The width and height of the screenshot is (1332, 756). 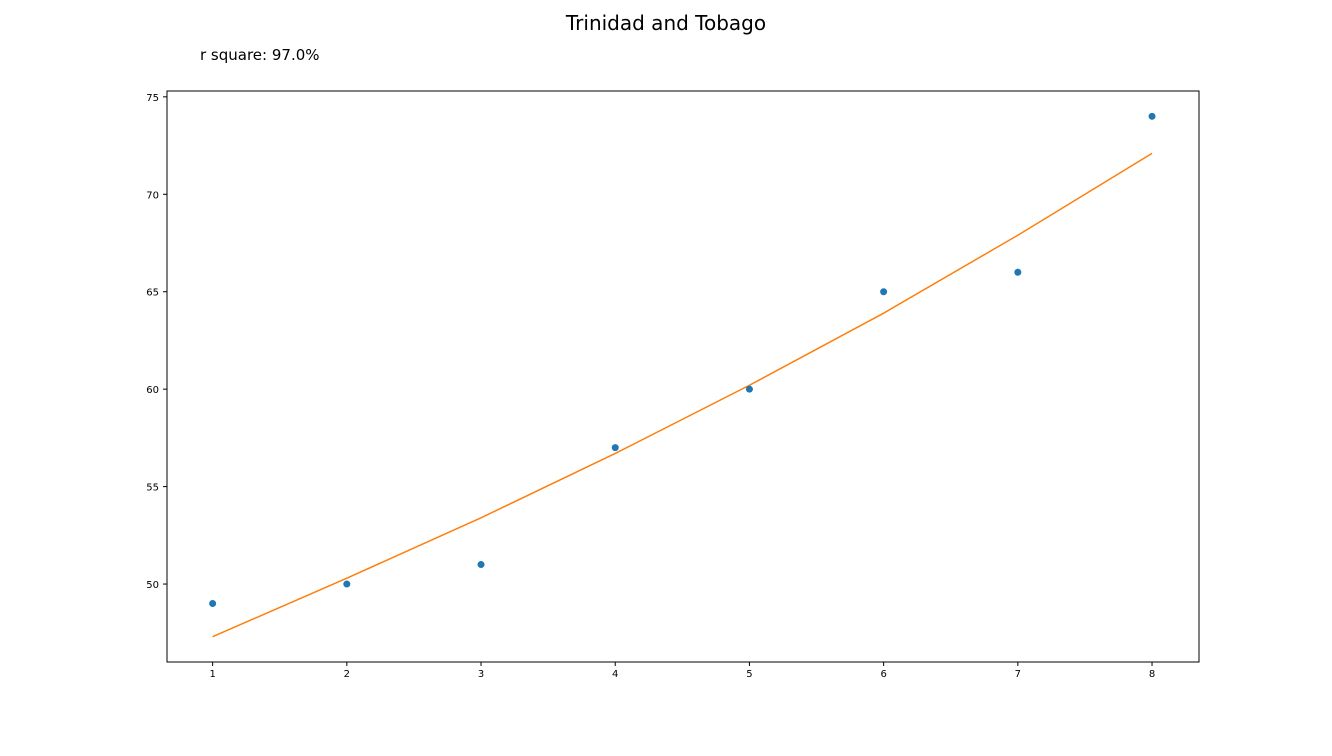 What do you see at coordinates (212, 674) in the screenshot?
I see `x-tick-label: 1` at bounding box center [212, 674].